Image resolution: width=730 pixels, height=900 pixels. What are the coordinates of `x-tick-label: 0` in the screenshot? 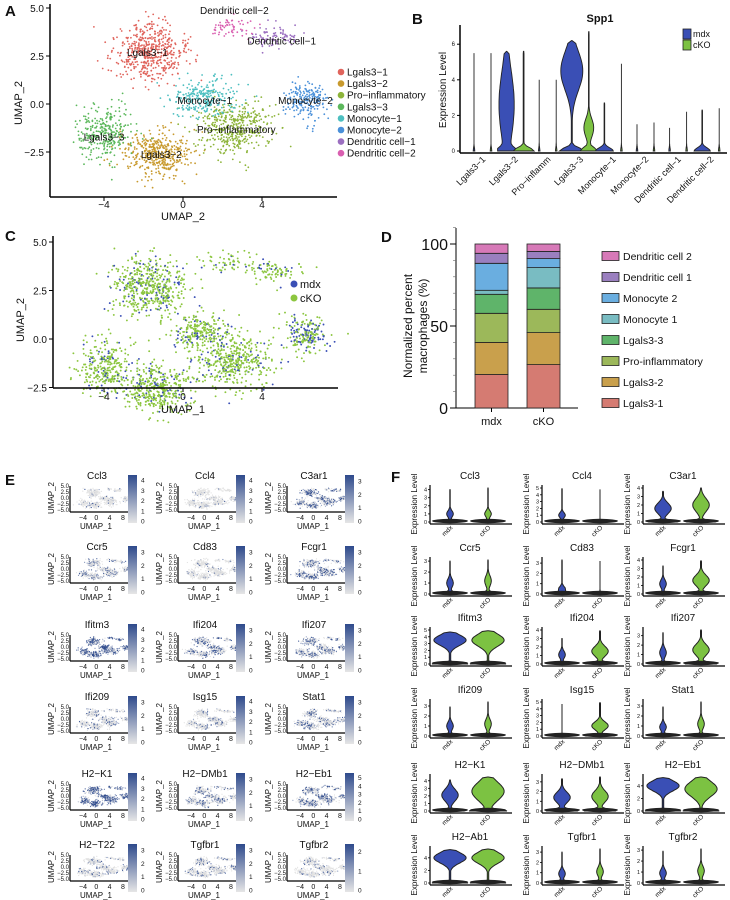 It's located at (183, 397).